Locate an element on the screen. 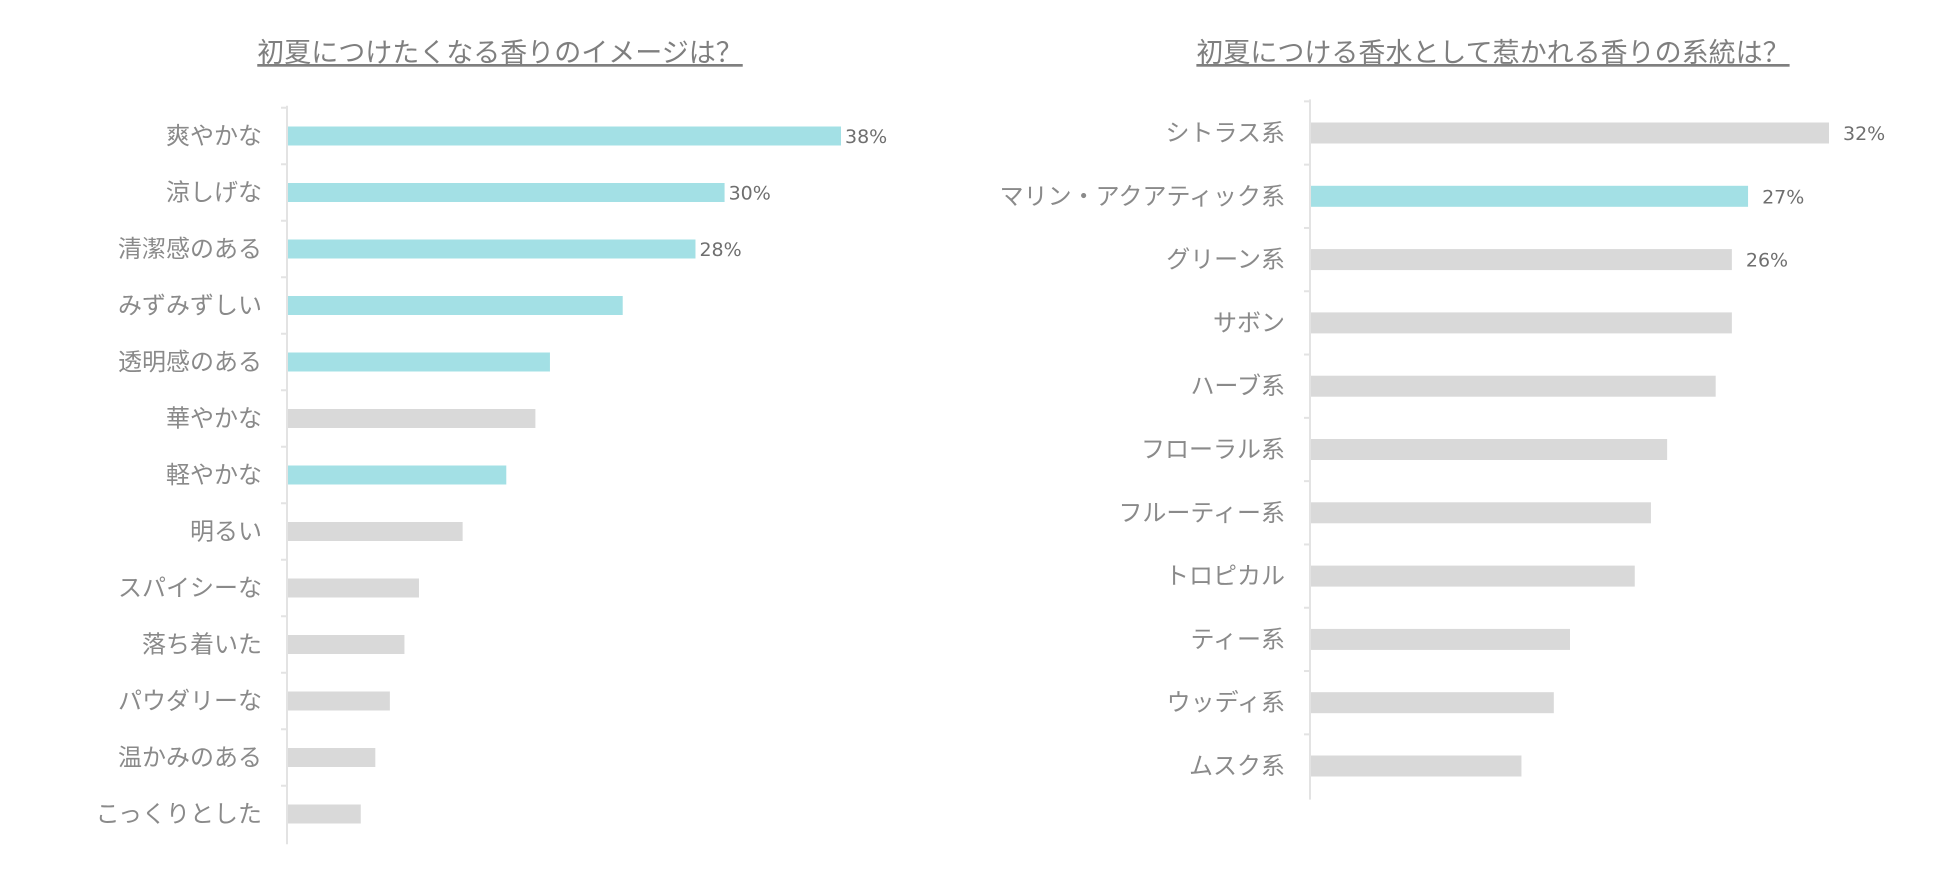 This screenshot has height=888, width=1950. category-label: シトラス系 is located at coordinates (1225, 133).